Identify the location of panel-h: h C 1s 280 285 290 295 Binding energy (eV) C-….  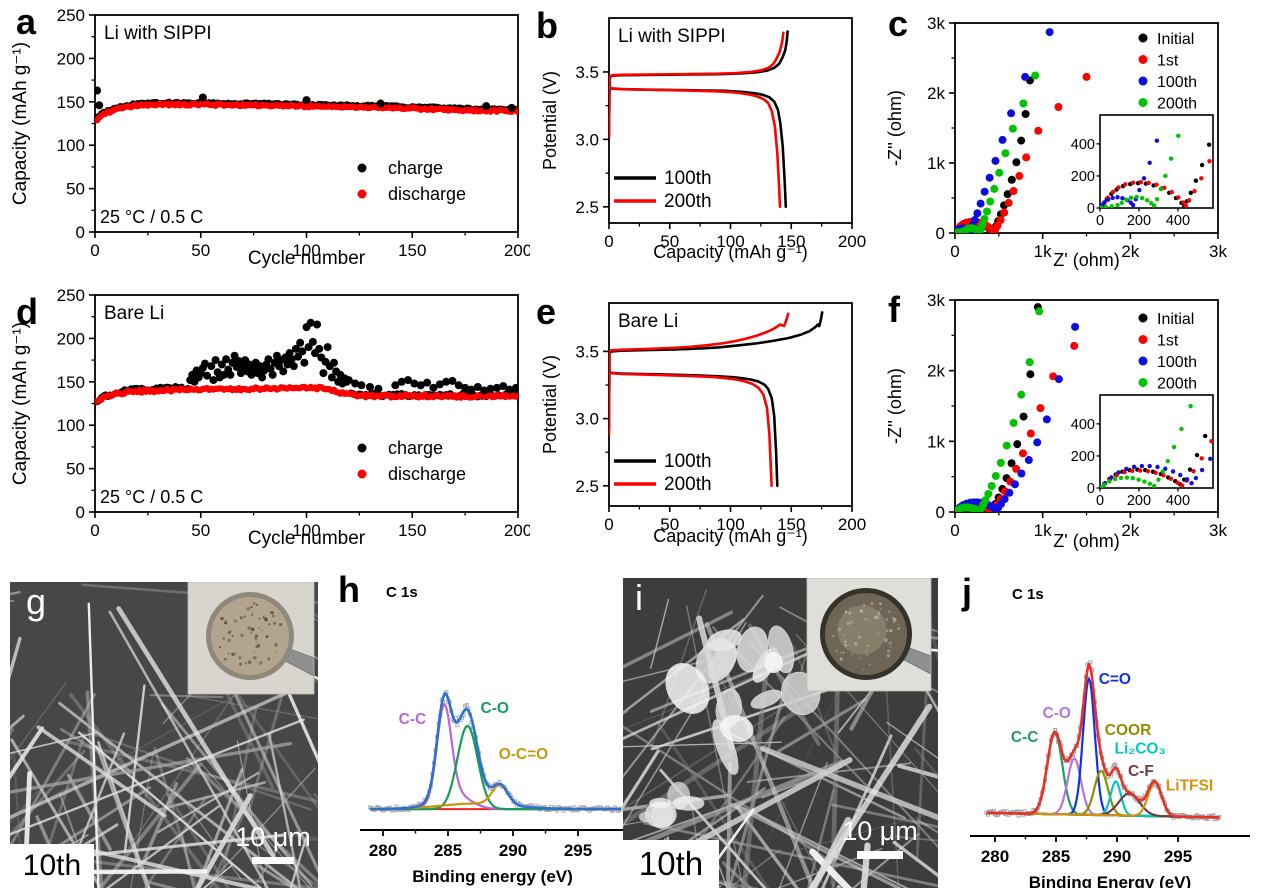
(478, 730).